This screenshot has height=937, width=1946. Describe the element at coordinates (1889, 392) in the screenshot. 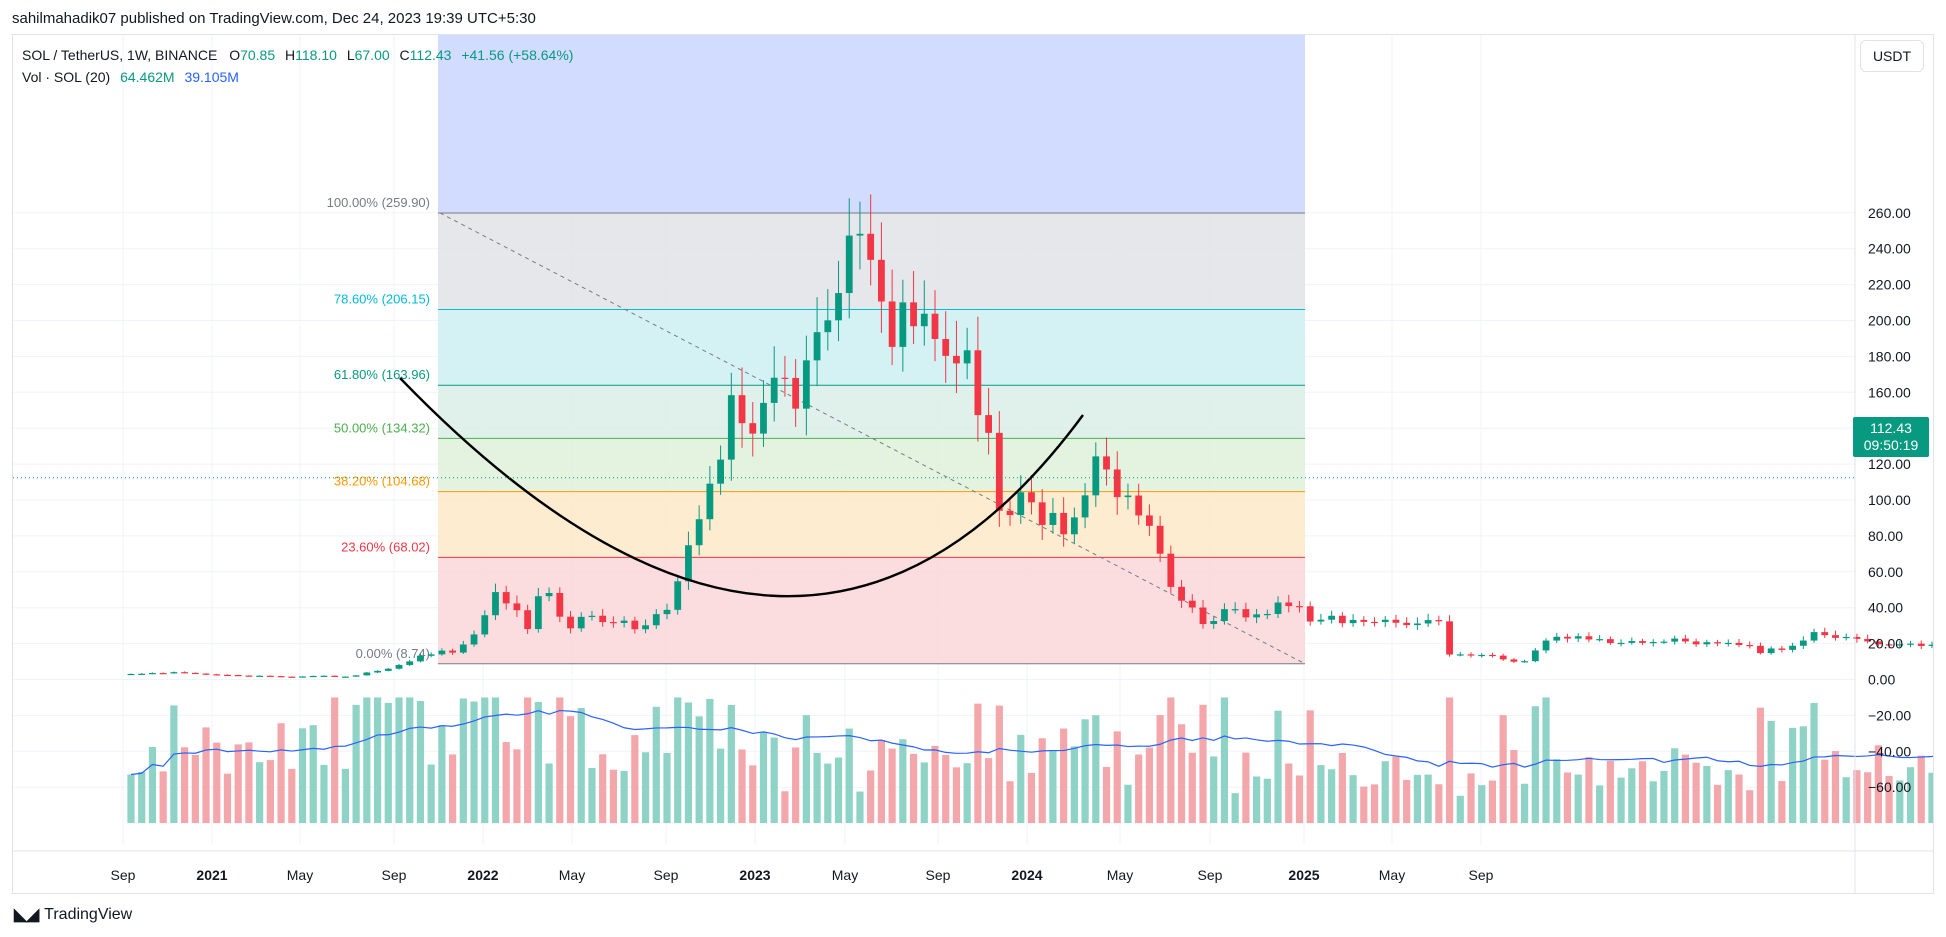

I see `price-axis-label: 160.00` at that location.